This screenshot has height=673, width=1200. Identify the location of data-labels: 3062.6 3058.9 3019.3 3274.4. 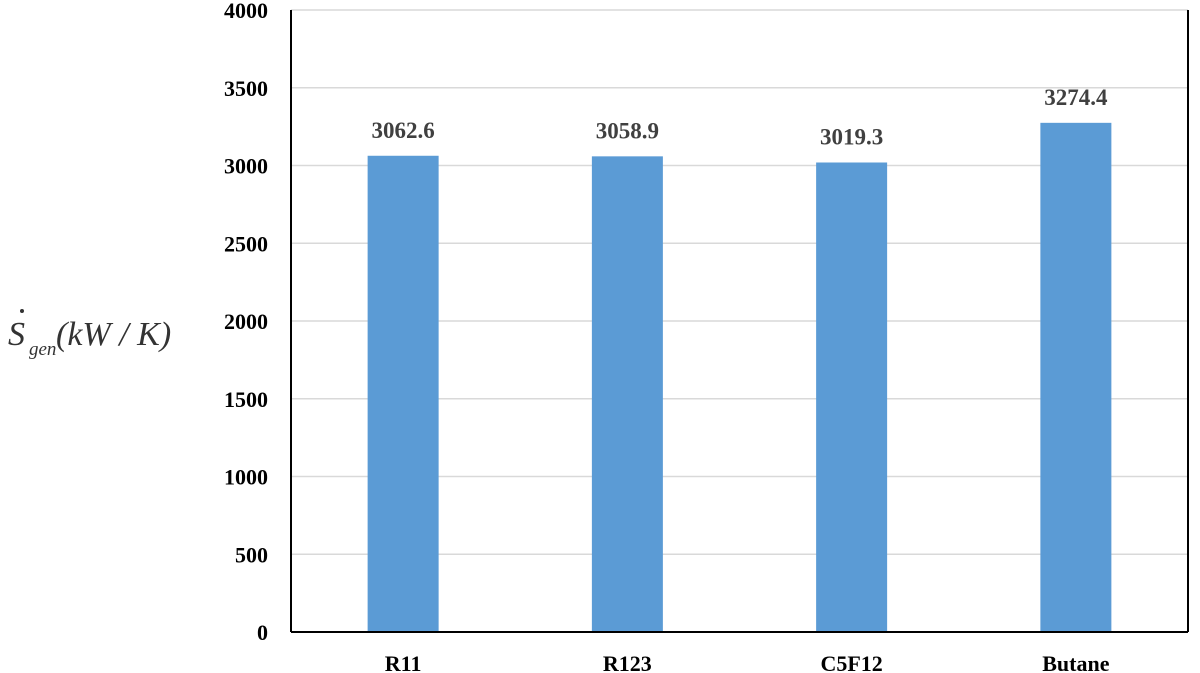
(740, 117).